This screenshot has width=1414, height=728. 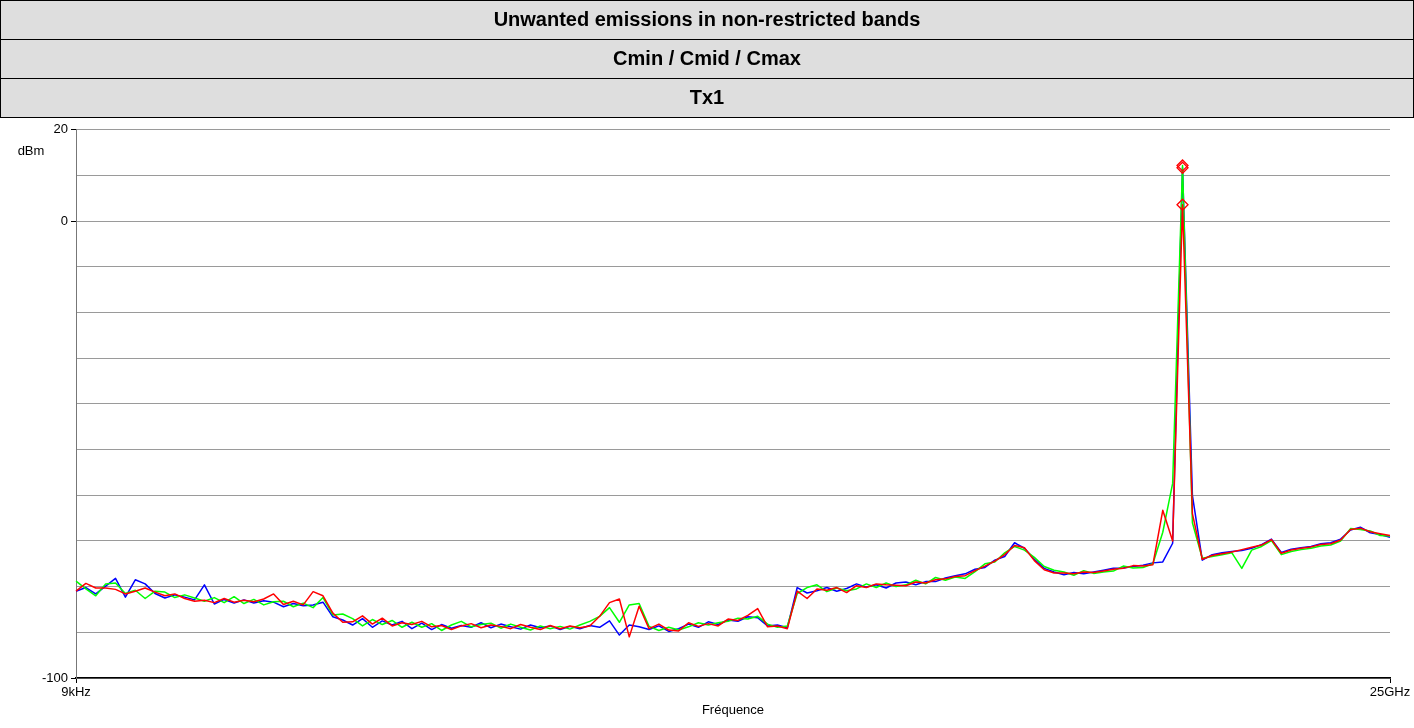 What do you see at coordinates (54, 677) in the screenshot?
I see `y-tick-label: -100` at bounding box center [54, 677].